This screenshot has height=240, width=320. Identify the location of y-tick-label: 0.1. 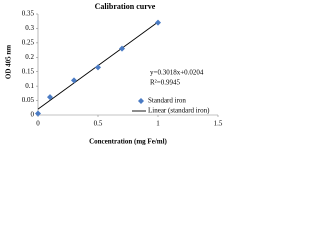
(29, 86).